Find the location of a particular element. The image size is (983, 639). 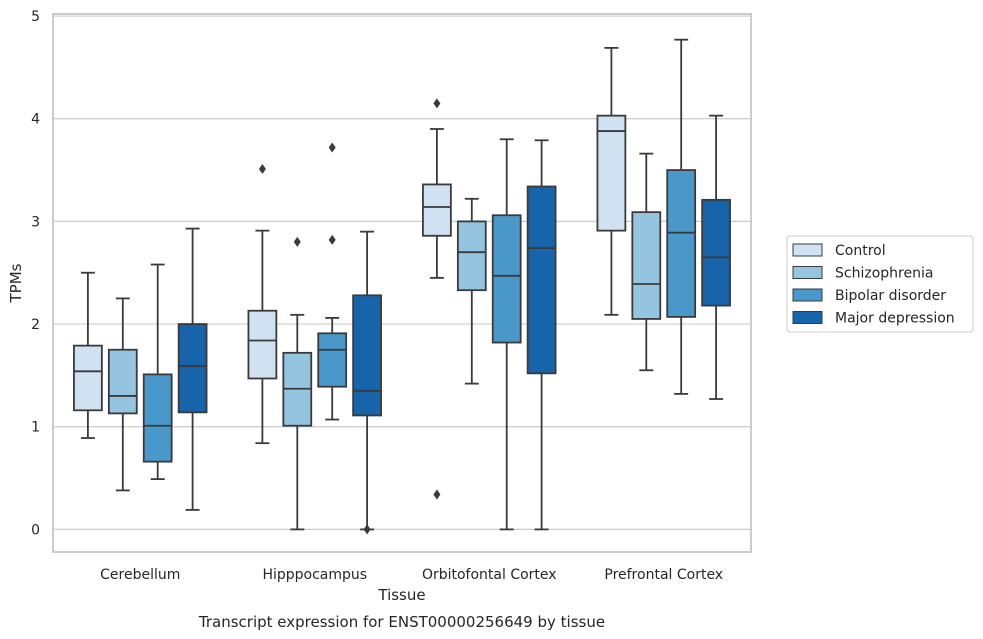

legend-label: Bipolar disorder is located at coordinates (890, 296).